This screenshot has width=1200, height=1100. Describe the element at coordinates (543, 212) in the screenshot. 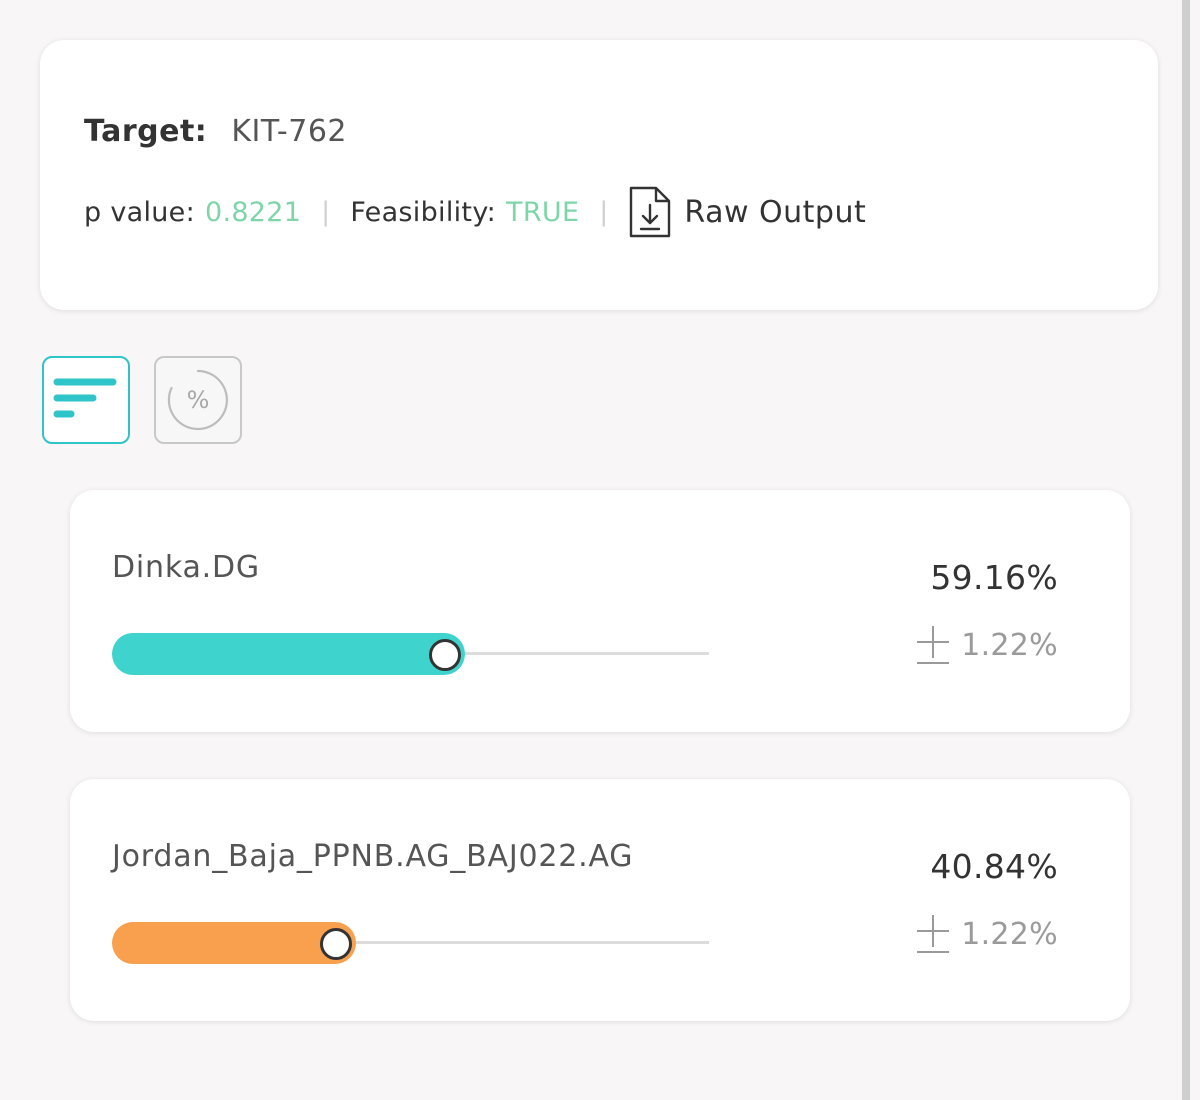

I see `feasibility-value: TRUE` at that location.